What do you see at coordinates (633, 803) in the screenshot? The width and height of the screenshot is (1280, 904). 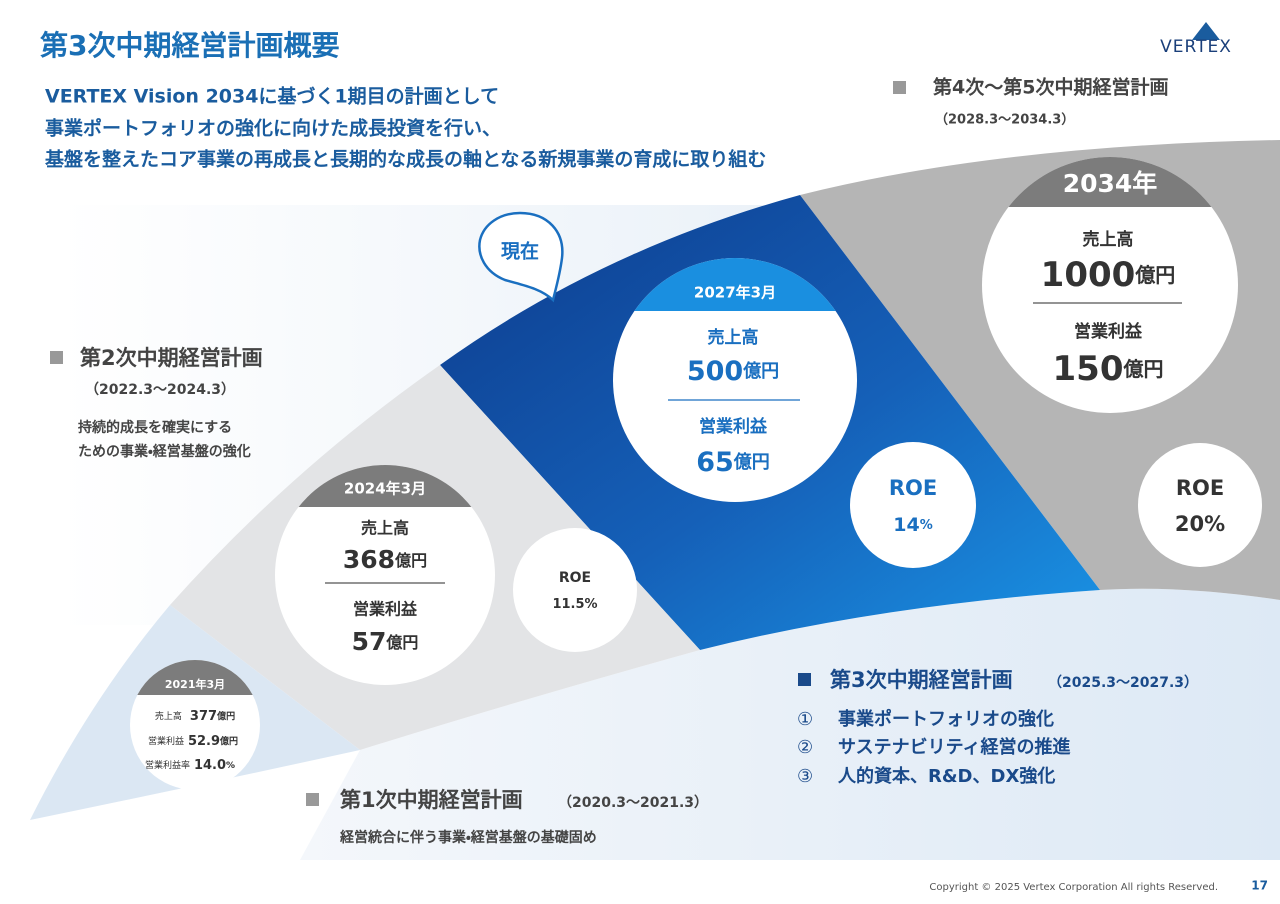 I see `plan-period: （2020.3〜2021.3）` at bounding box center [633, 803].